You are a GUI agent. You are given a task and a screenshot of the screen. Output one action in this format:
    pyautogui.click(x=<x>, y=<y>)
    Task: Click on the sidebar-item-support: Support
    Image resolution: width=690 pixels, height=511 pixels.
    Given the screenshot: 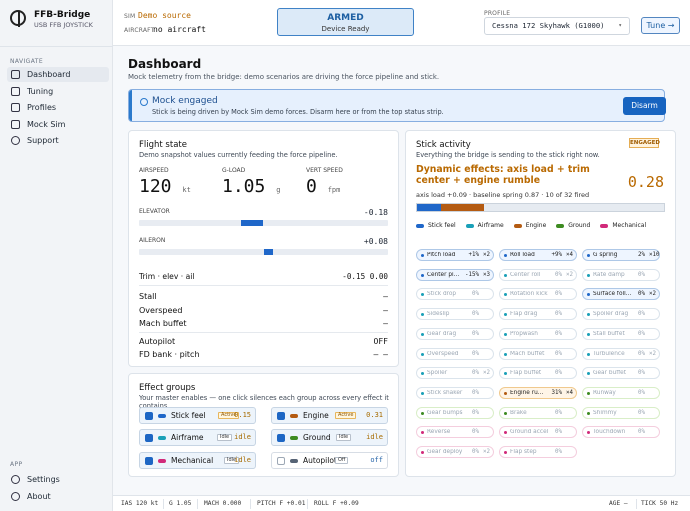 What is the action you would take?
    pyautogui.click(x=58, y=140)
    